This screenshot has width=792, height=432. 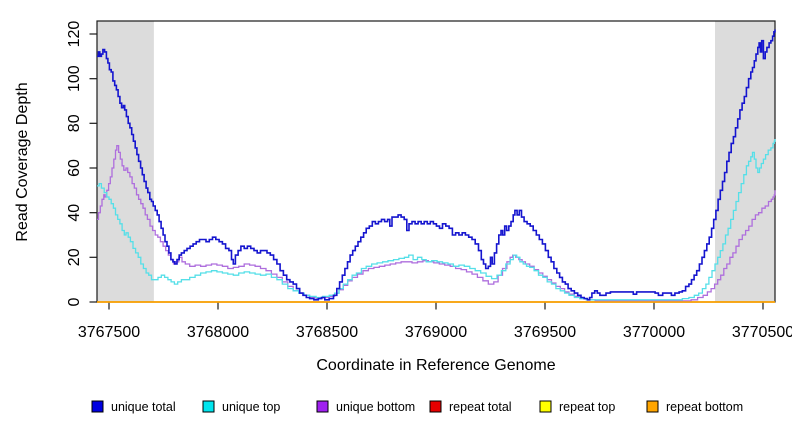 I want to click on x-tick-label: 3767500, so click(x=109, y=332).